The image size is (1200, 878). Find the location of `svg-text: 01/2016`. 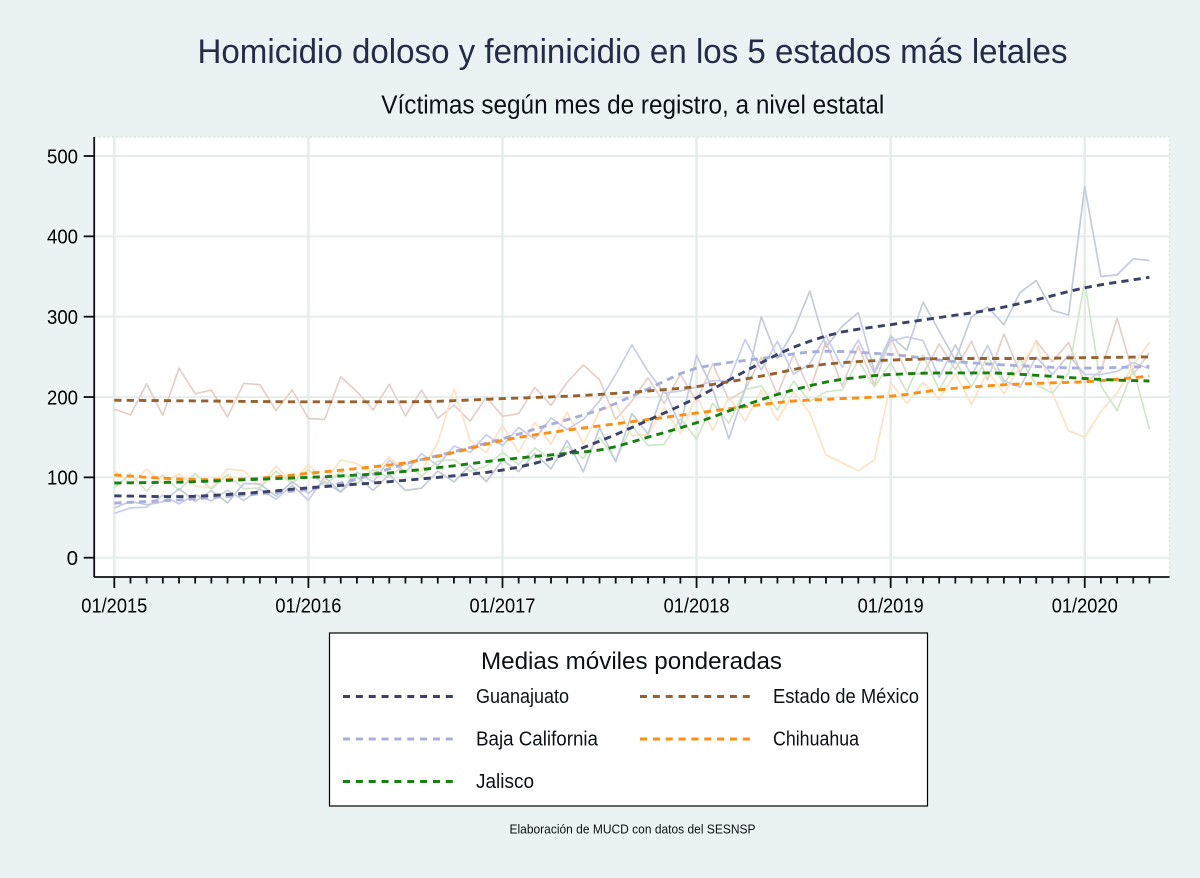

svg-text: 01/2016 is located at coordinates (308, 606).